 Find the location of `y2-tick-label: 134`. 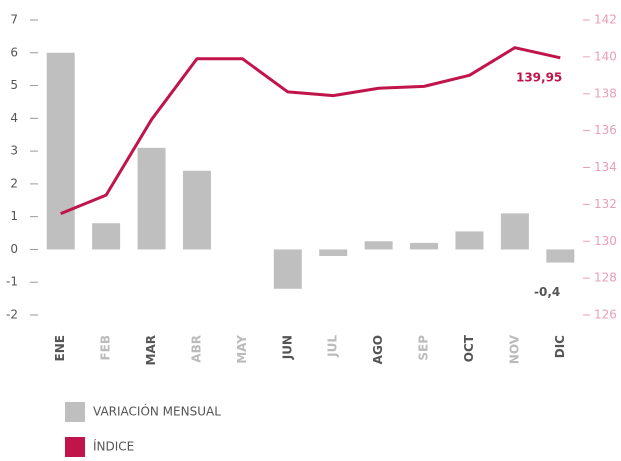

y2-tick-label: 134 is located at coordinates (605, 167).